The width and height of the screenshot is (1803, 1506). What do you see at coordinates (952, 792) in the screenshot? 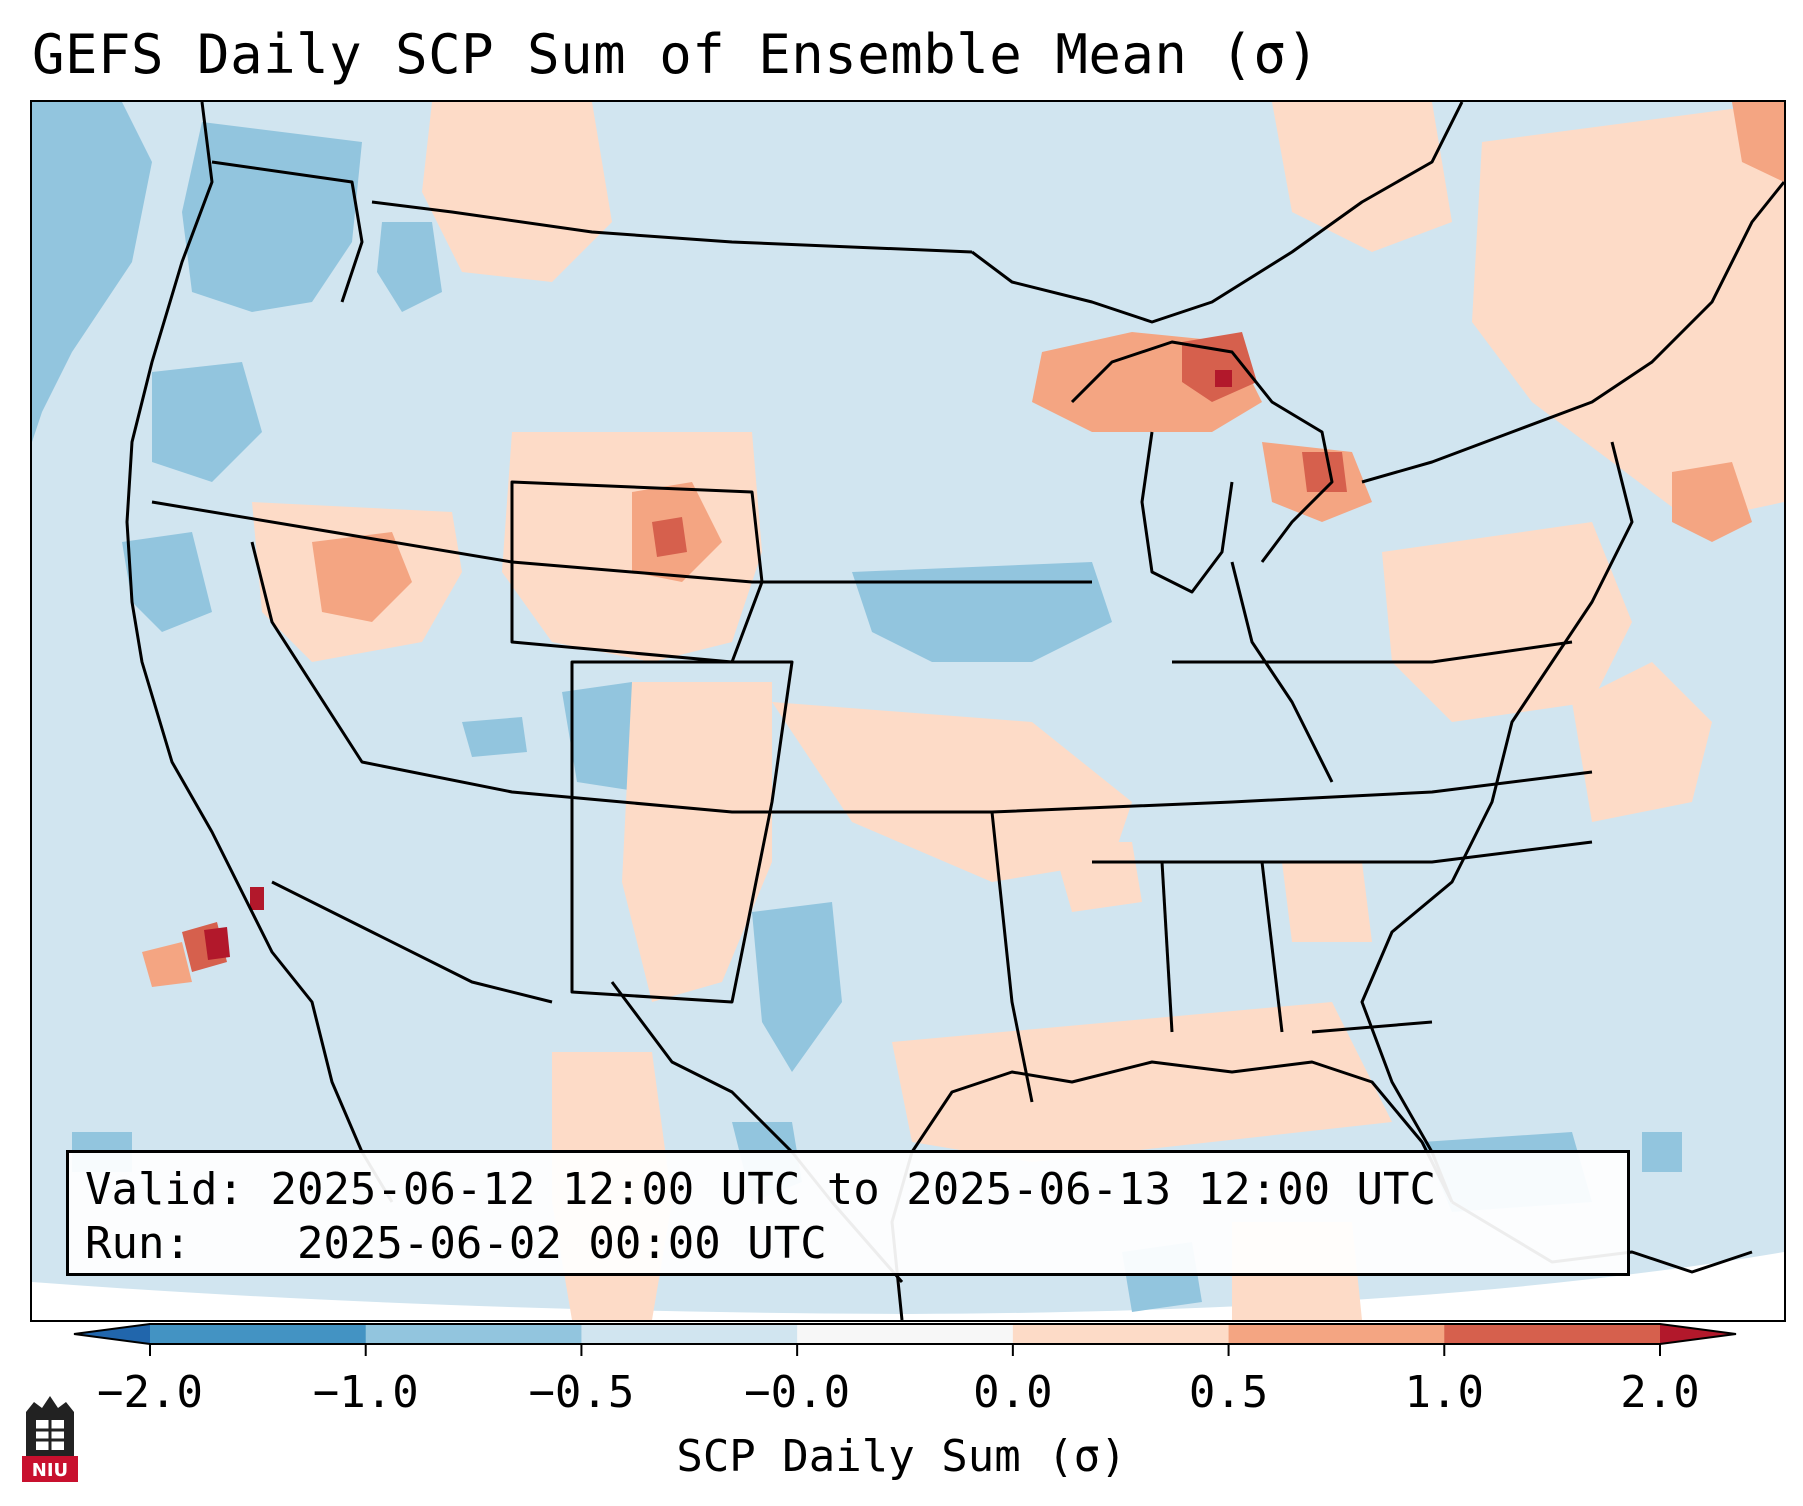
I see `kansas-missouri-positive` at bounding box center [952, 792].